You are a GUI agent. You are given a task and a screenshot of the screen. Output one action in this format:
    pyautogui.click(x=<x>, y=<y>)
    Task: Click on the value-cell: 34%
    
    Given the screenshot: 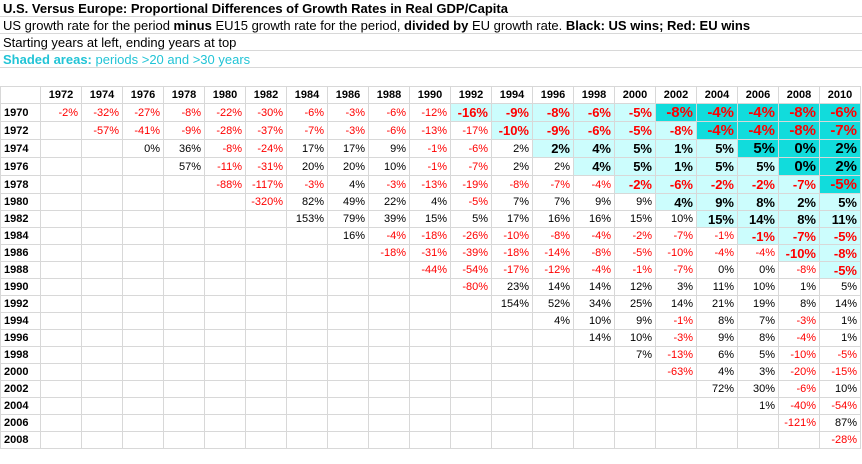 What is the action you would take?
    pyautogui.click(x=594, y=304)
    